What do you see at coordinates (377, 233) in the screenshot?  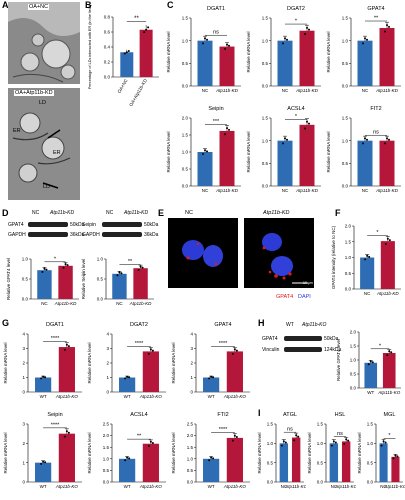 I see `sig-marker: *` at bounding box center [377, 233].